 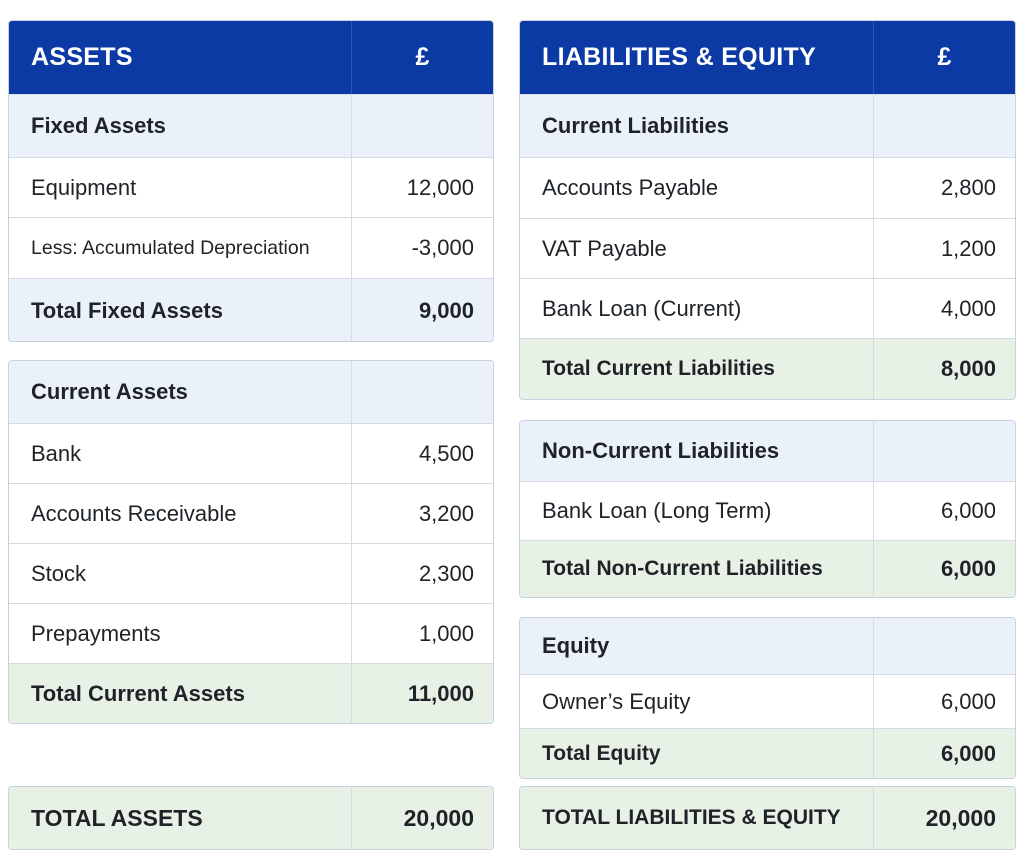 What do you see at coordinates (422, 126) in the screenshot?
I see `fixed-assets-title-amount` at bounding box center [422, 126].